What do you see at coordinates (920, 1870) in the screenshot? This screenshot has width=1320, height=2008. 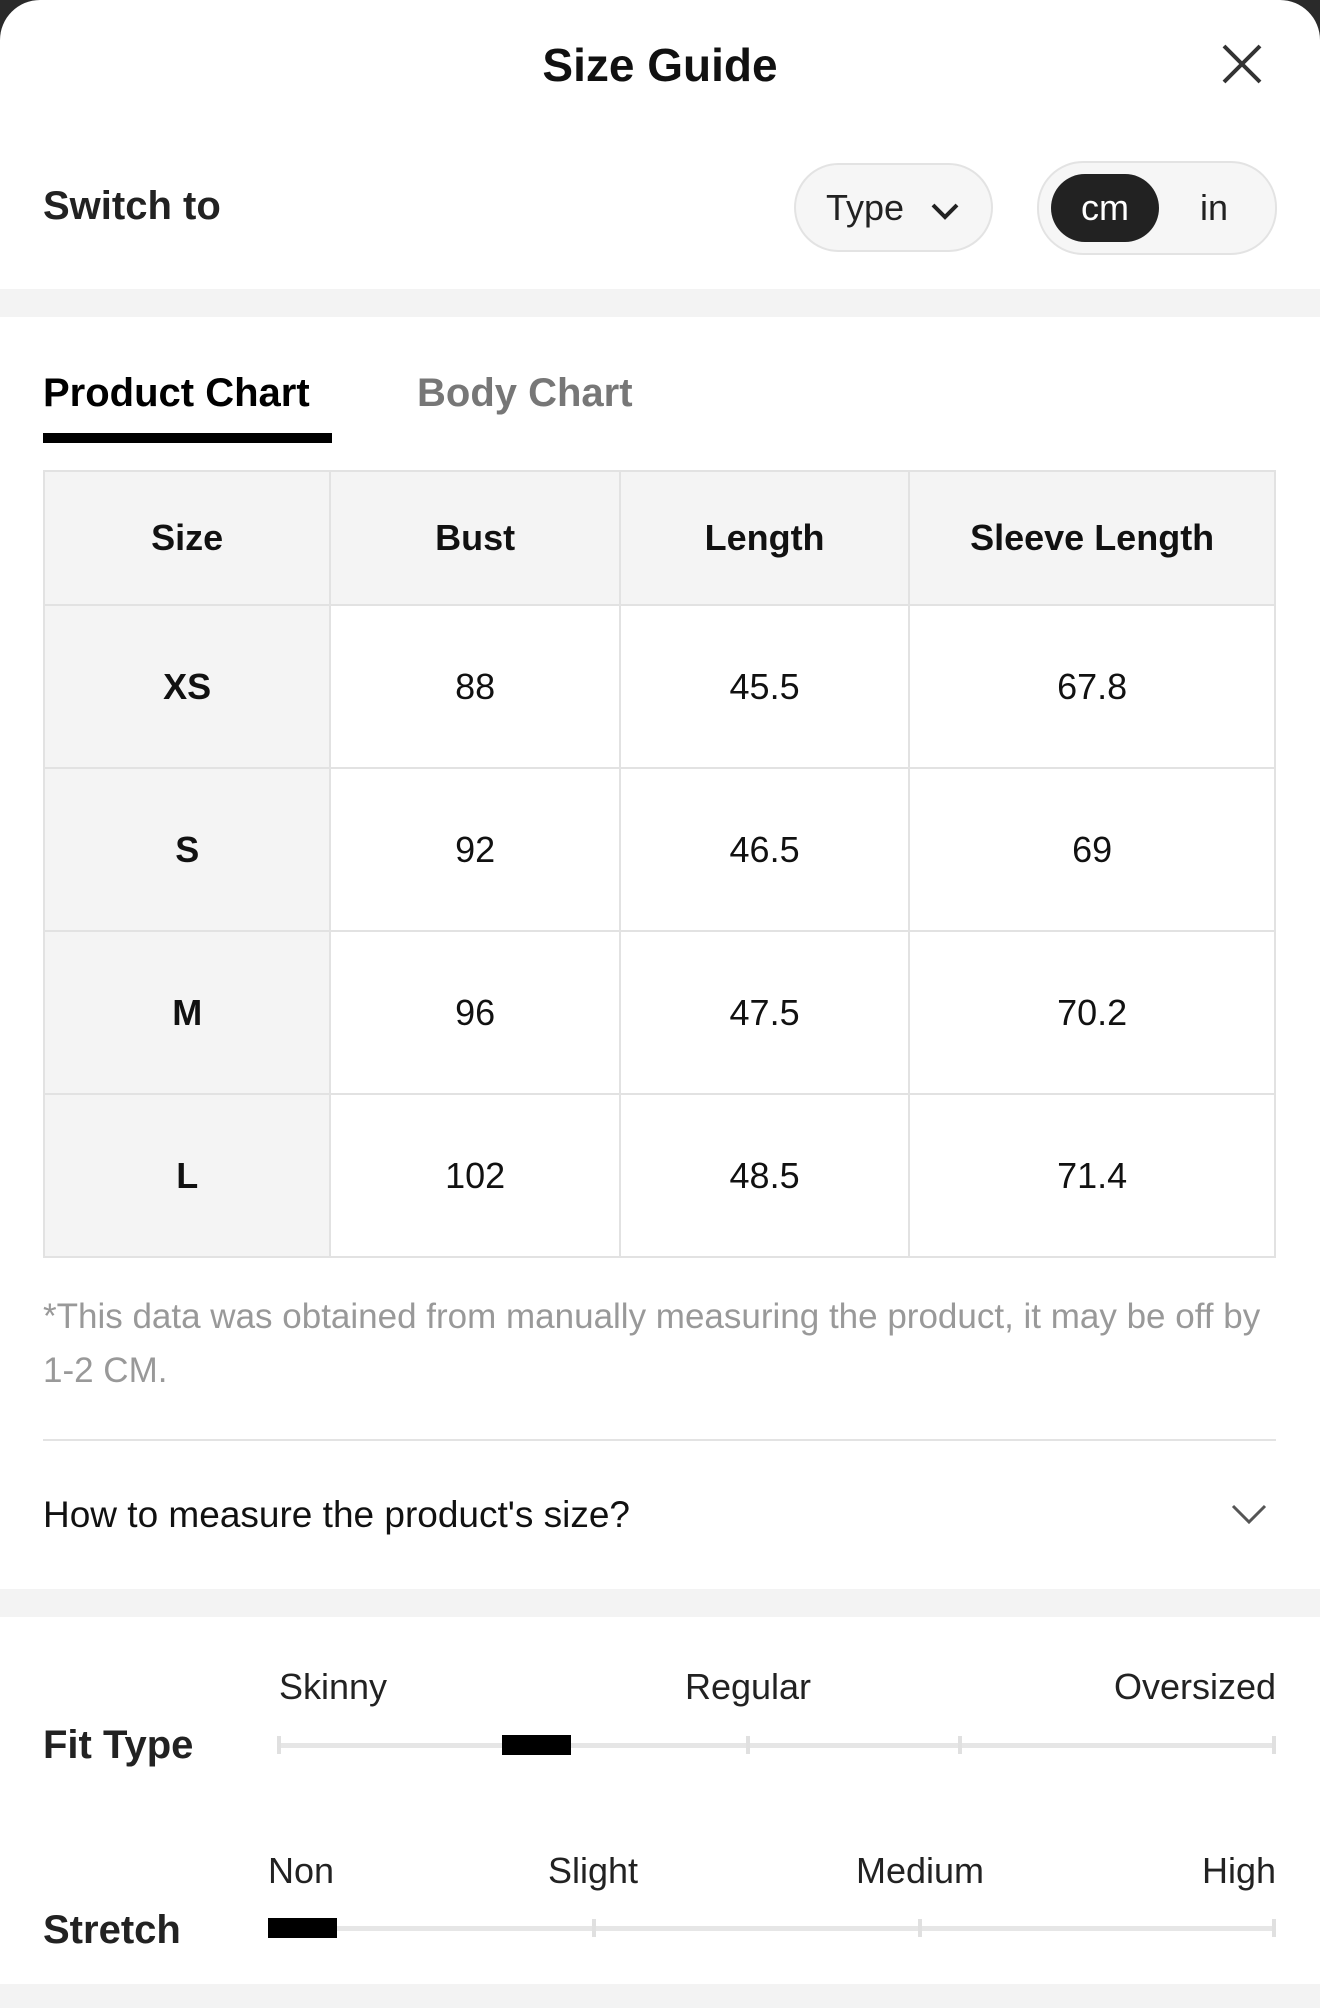 I see `stretch-level: Medium` at bounding box center [920, 1870].